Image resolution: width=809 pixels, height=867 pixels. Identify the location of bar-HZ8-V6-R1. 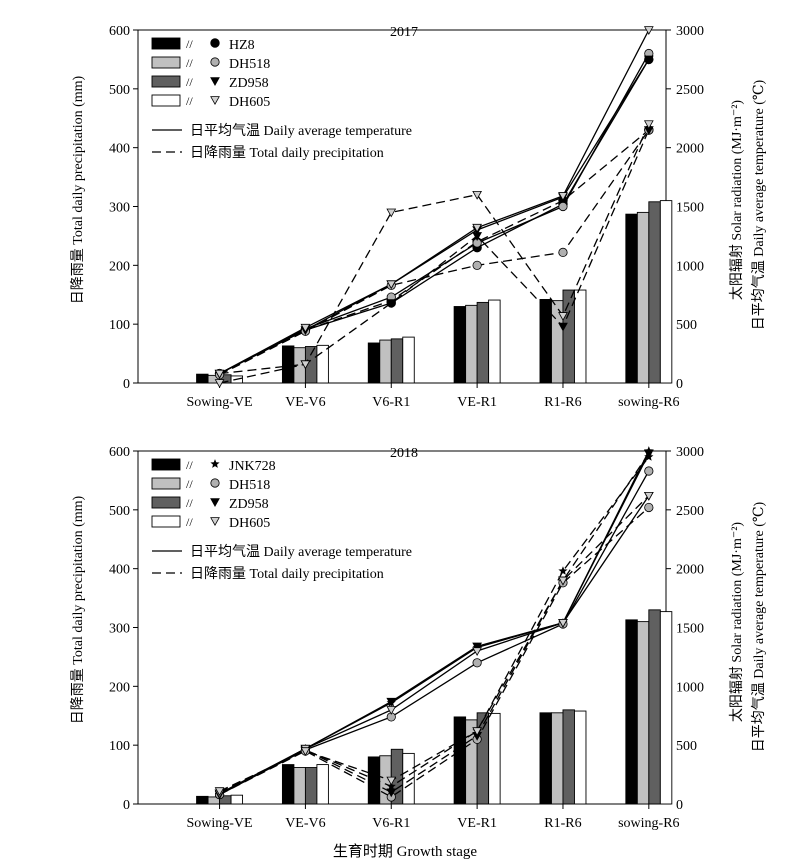
(374, 363).